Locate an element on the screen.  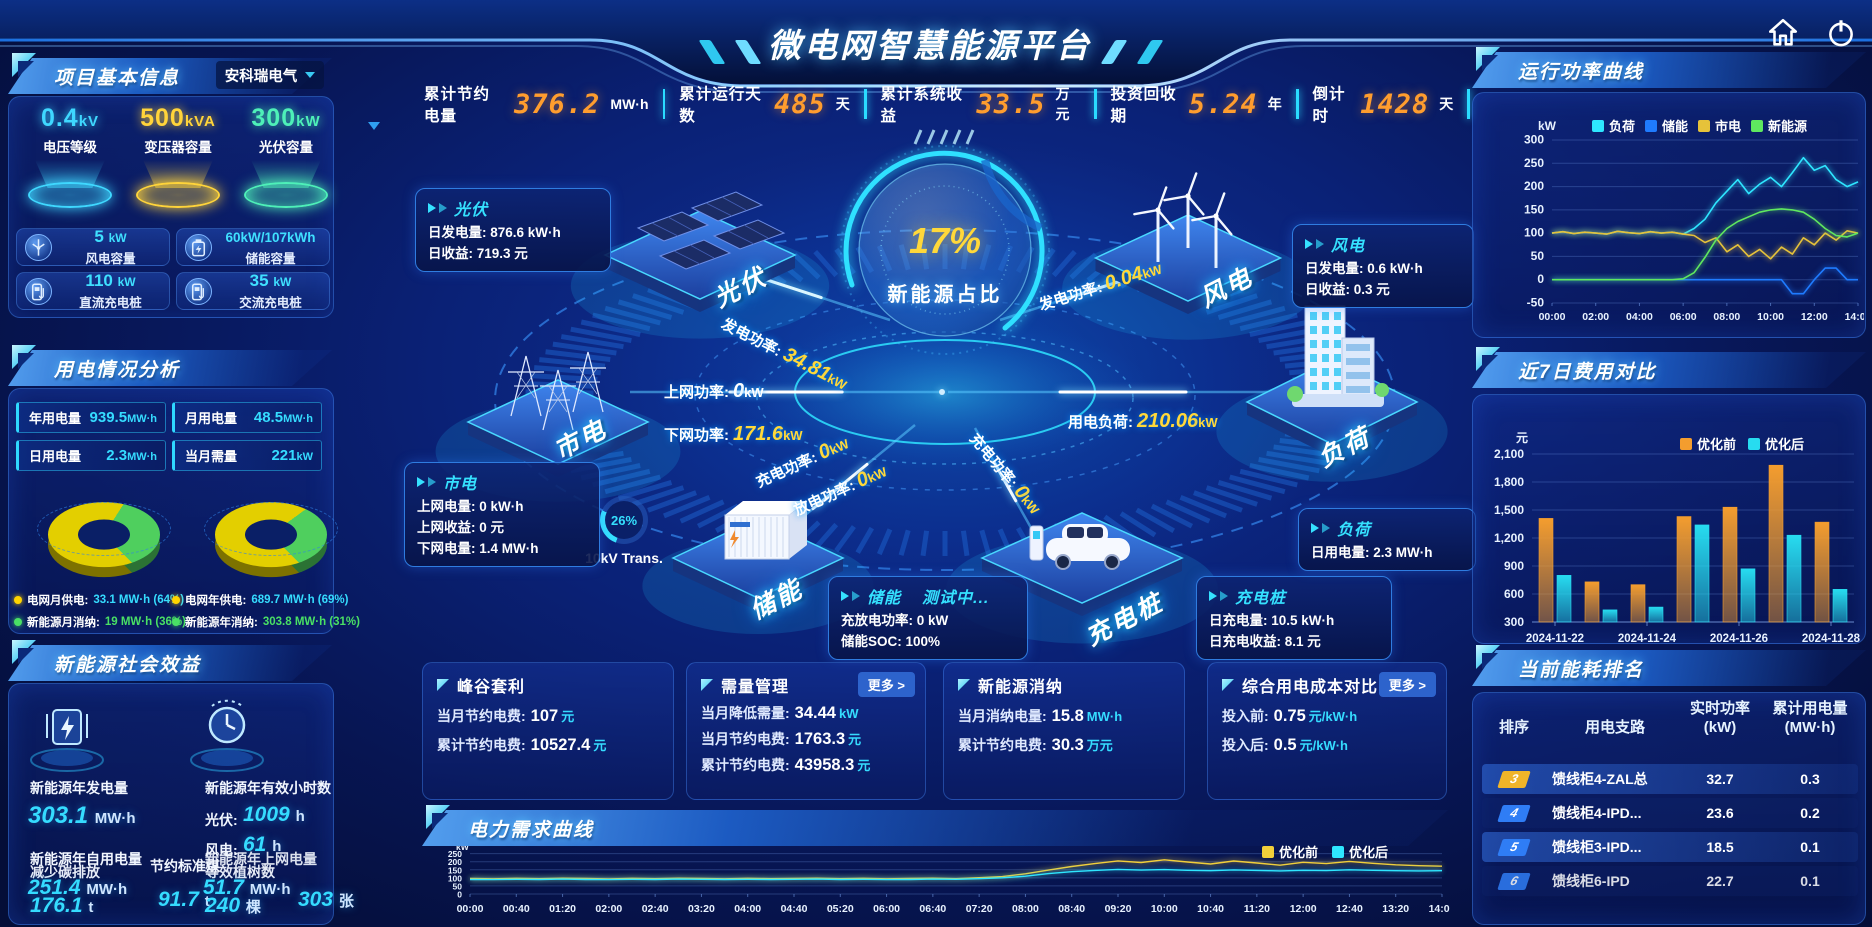
svg-text: 02:40 is located at coordinates (655, 909).